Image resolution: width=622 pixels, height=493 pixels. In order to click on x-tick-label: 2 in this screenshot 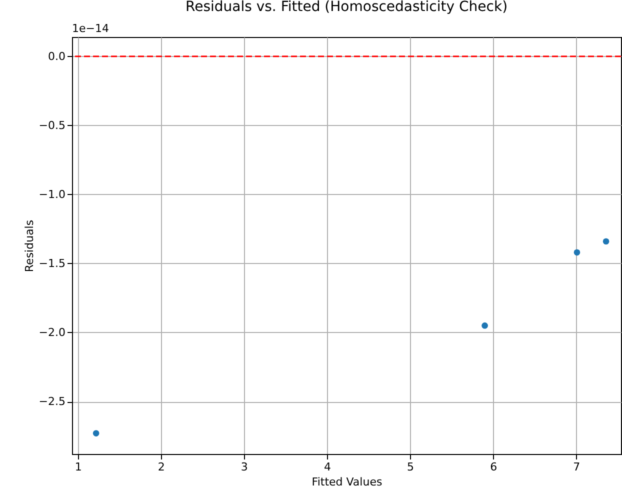, I will do `click(161, 467)`.